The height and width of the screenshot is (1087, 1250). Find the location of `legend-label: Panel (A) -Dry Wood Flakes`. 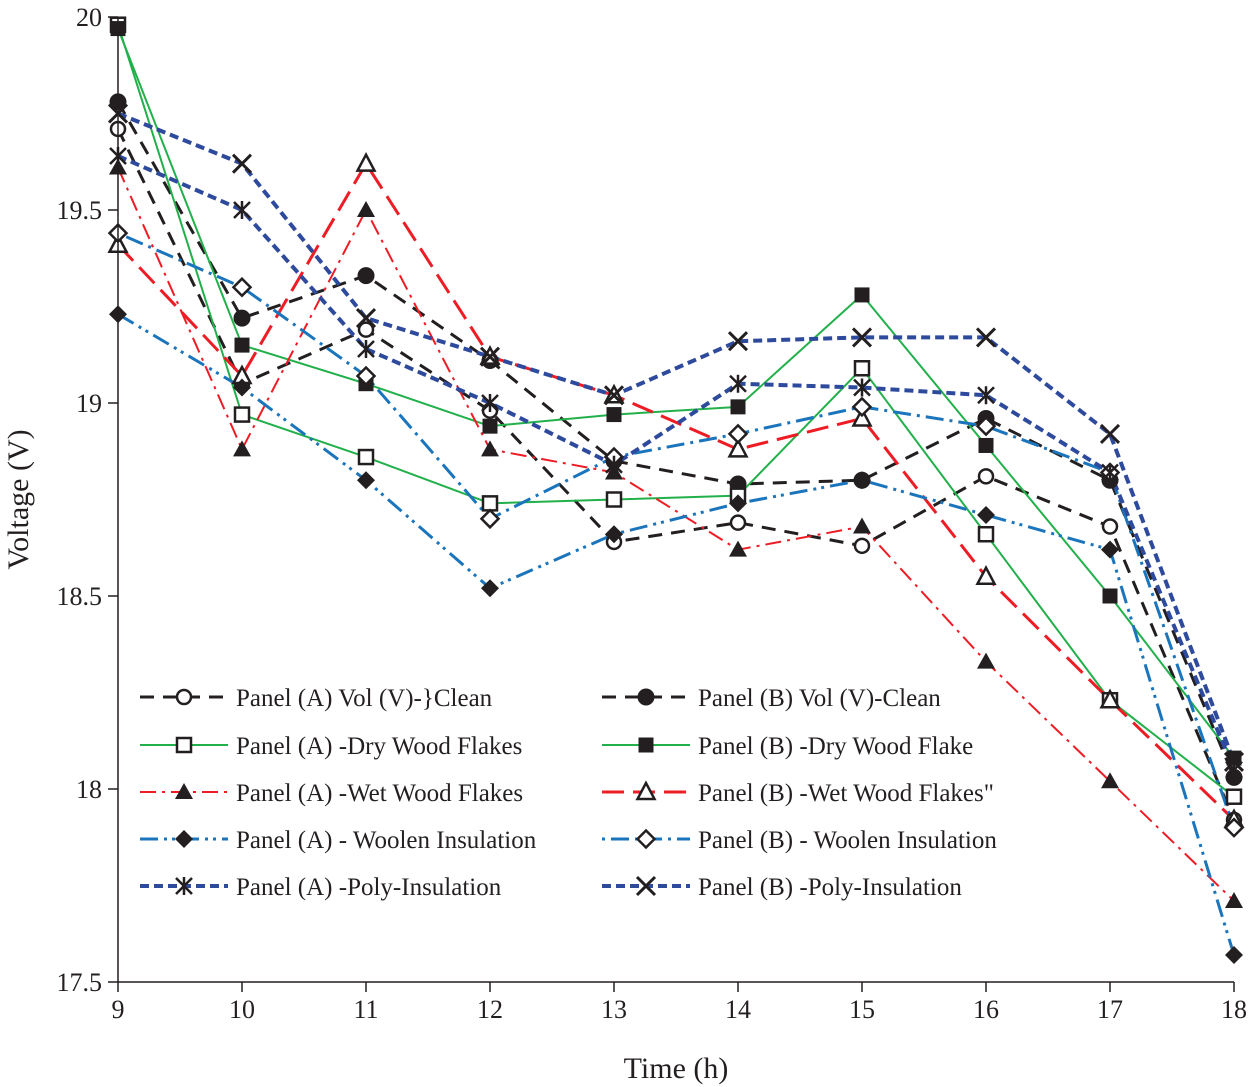

legend-label: Panel (A) -Dry Wood Flakes is located at coordinates (379, 746).